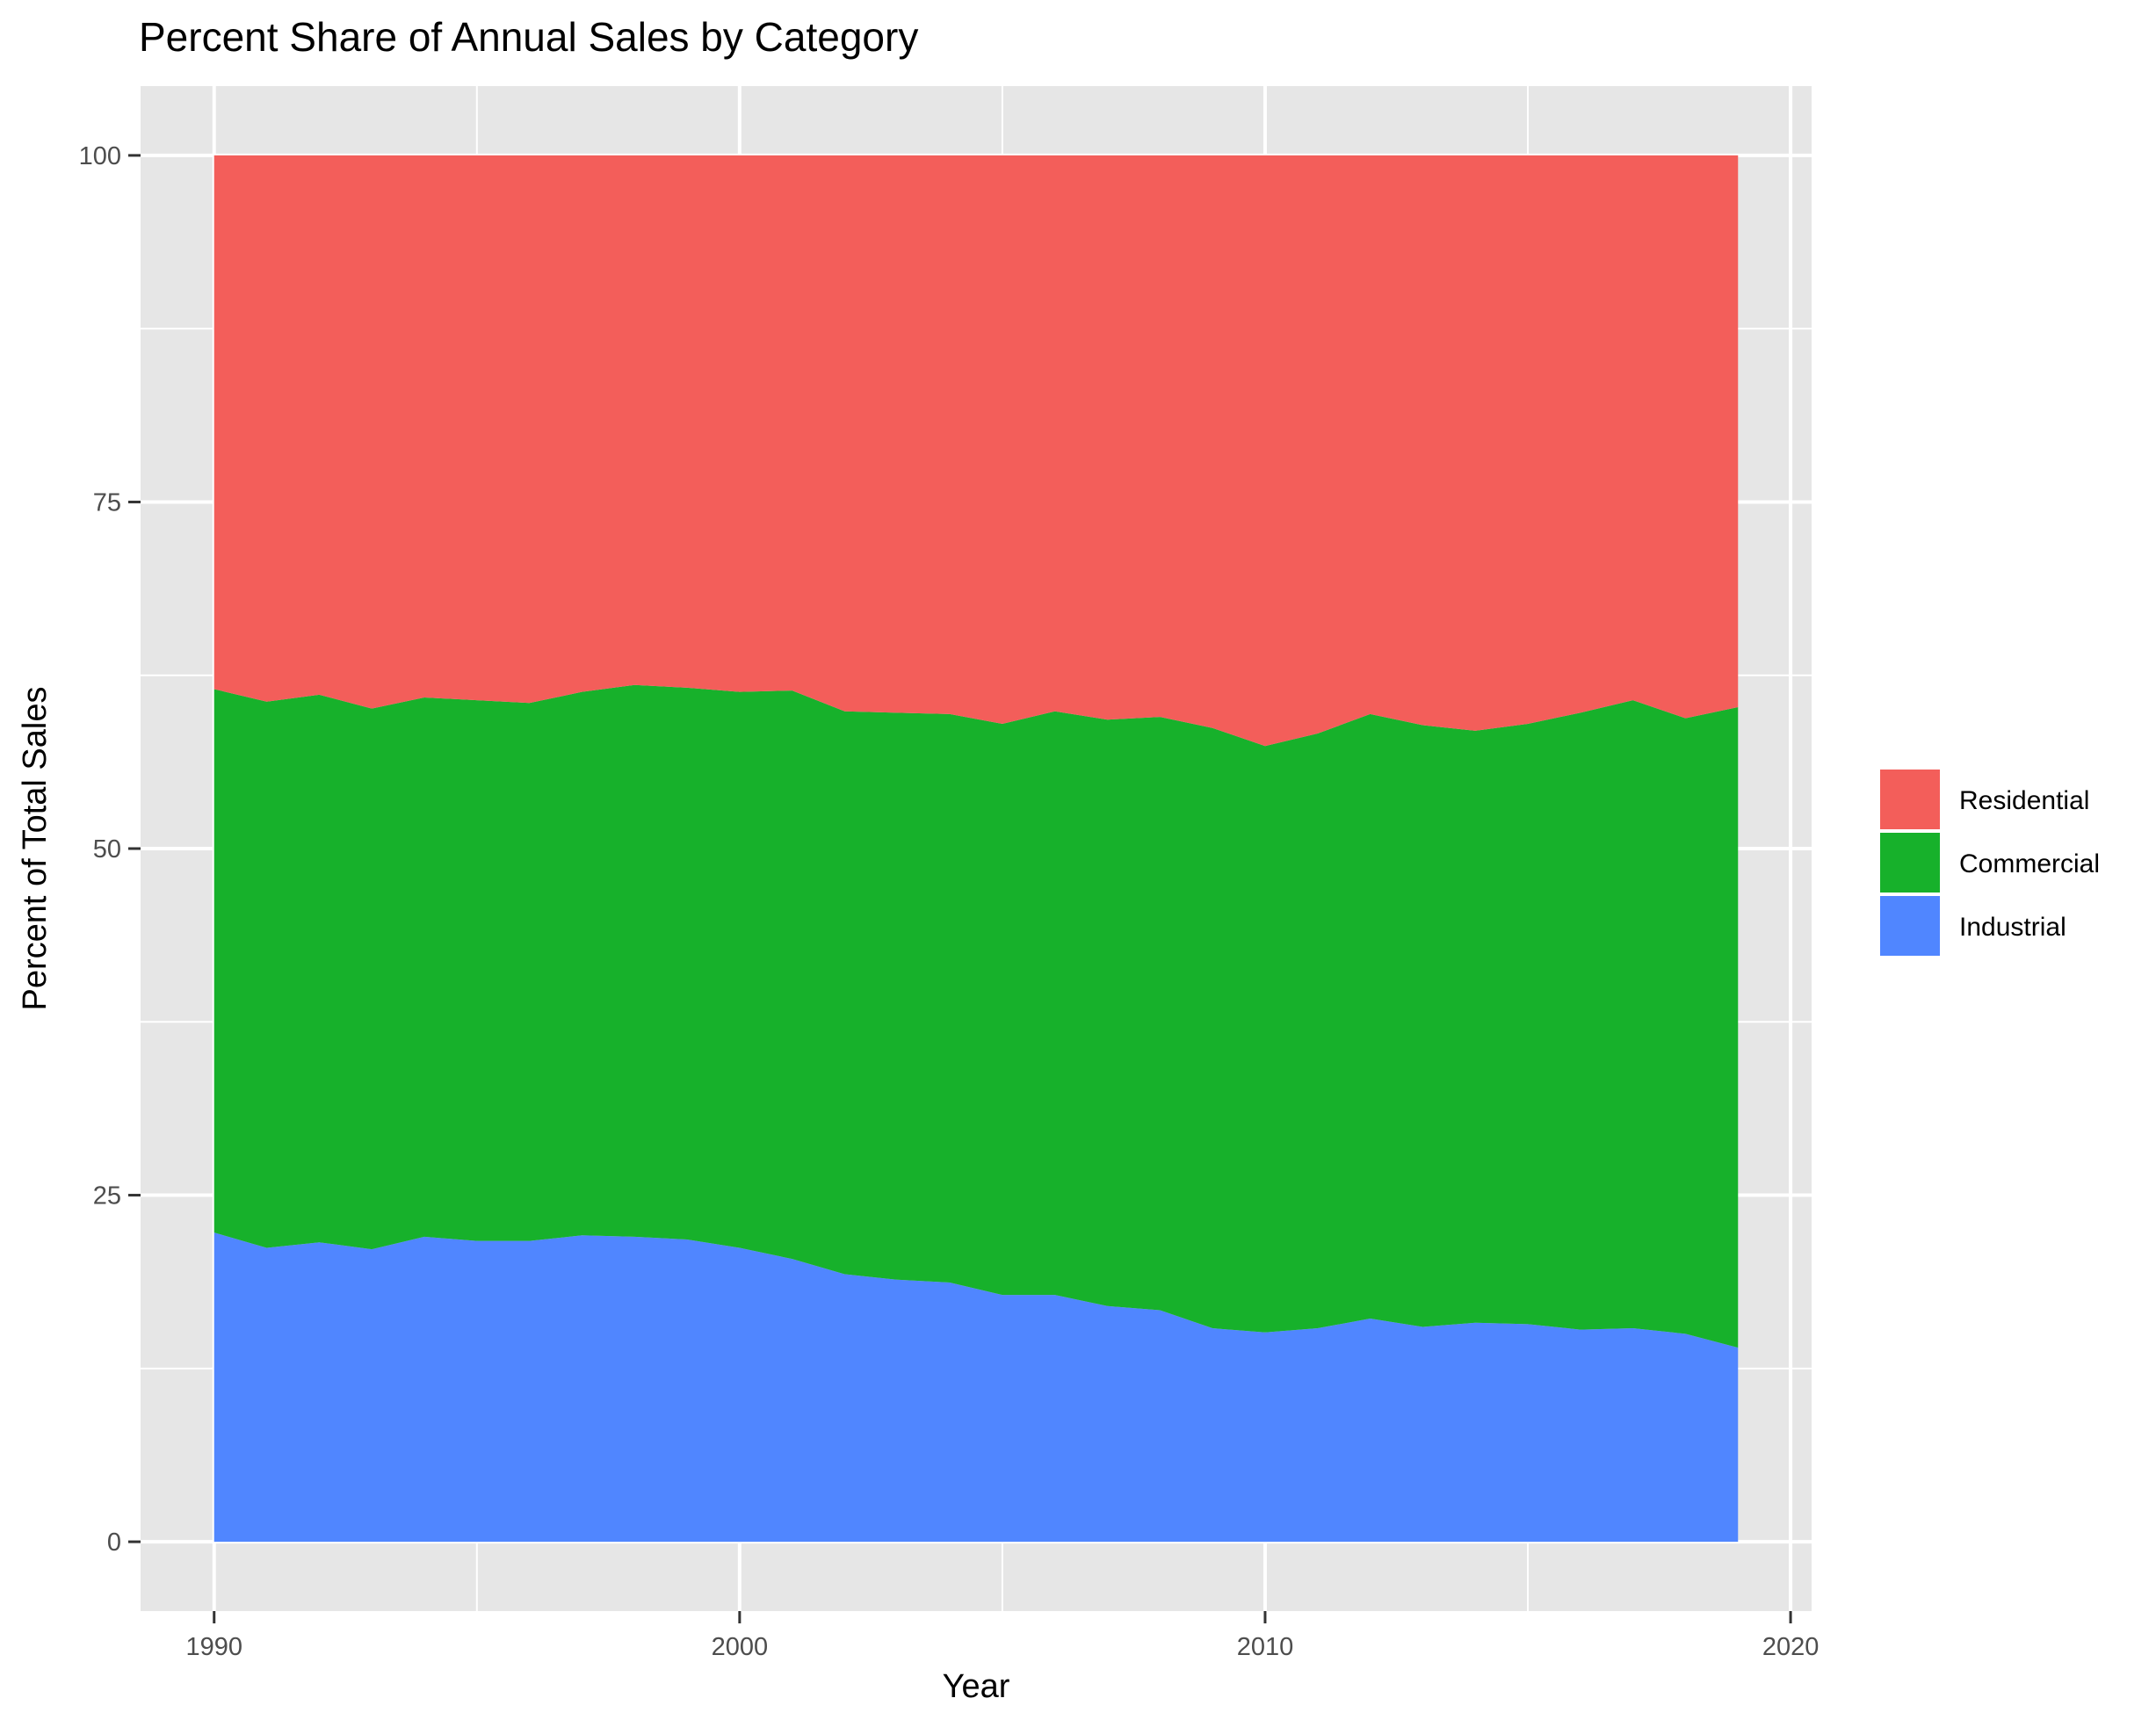  What do you see at coordinates (1002, 1636) in the screenshot?
I see `x-axis: 1990 2000 2010 2020` at bounding box center [1002, 1636].